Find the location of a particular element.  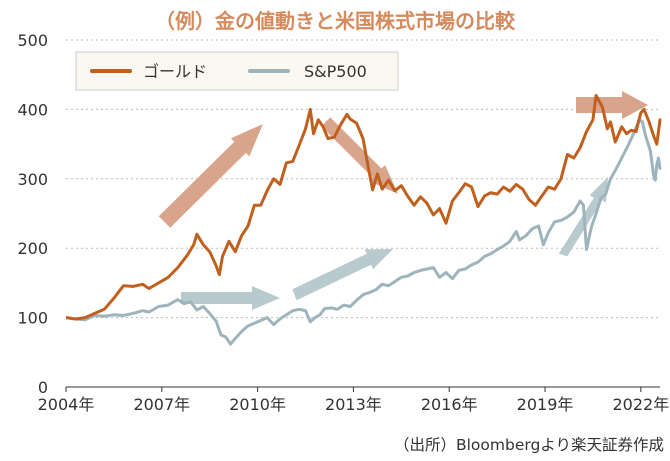

x-tick-label: 2016年 is located at coordinates (449, 404).